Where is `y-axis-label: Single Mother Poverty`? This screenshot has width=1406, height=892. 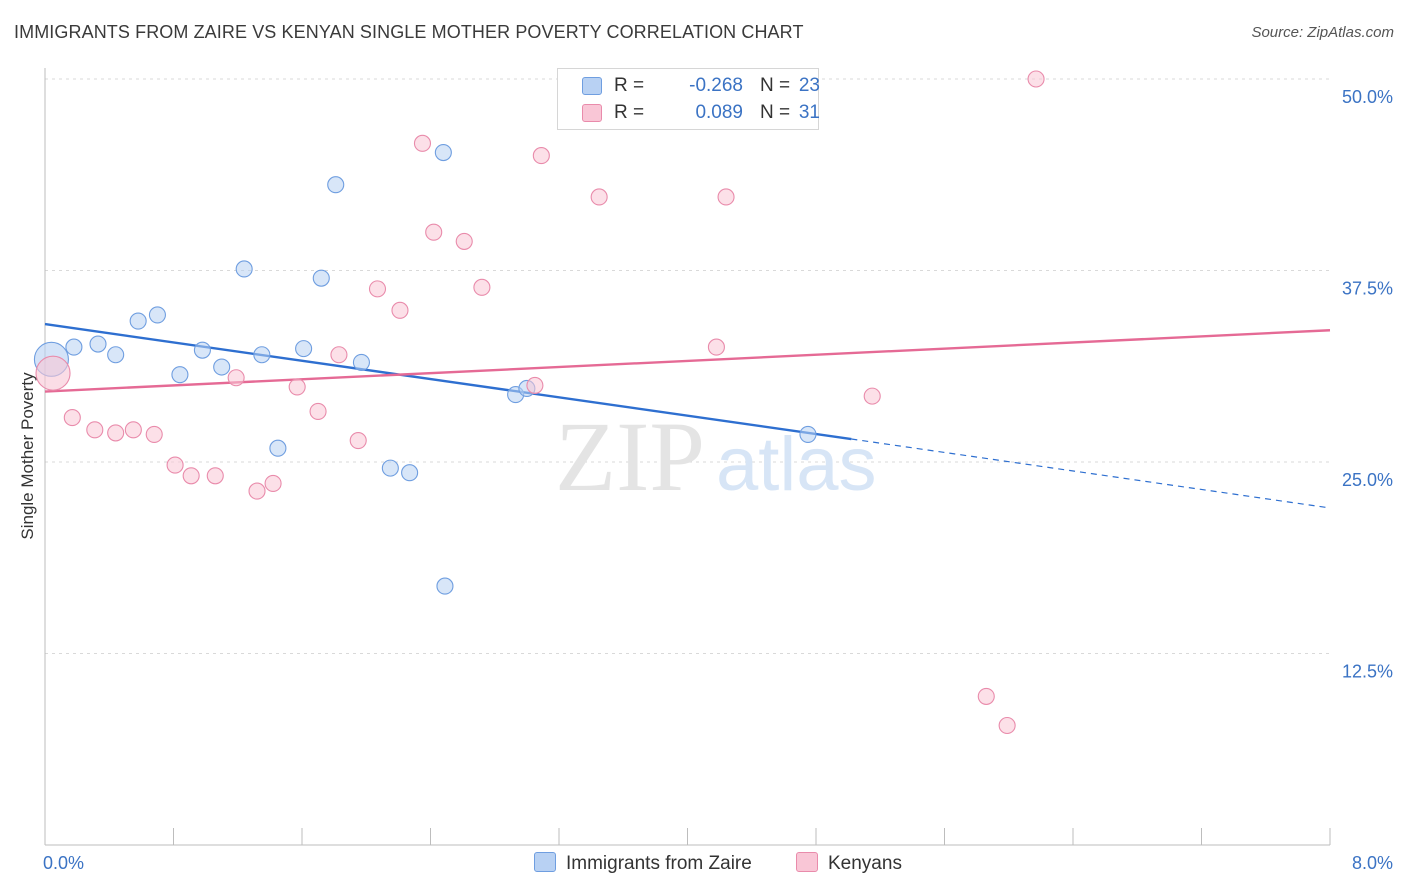 y-axis-label: Single Mother Poverty is located at coordinates (27, 456).